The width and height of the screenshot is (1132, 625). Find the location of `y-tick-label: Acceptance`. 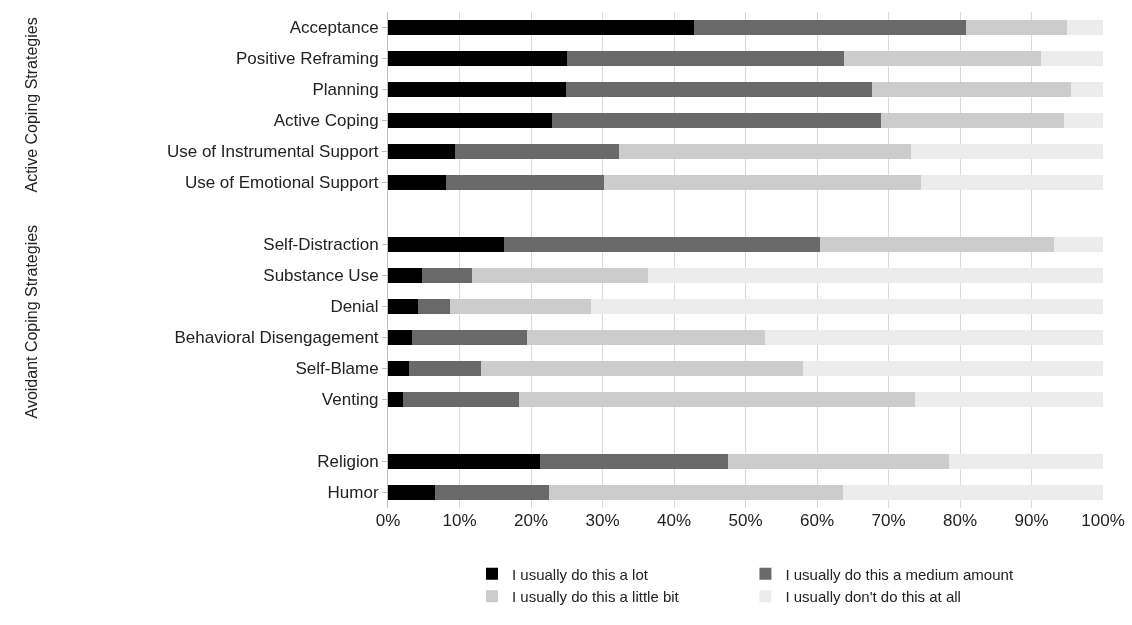

y-tick-label: Acceptance is located at coordinates (334, 28).